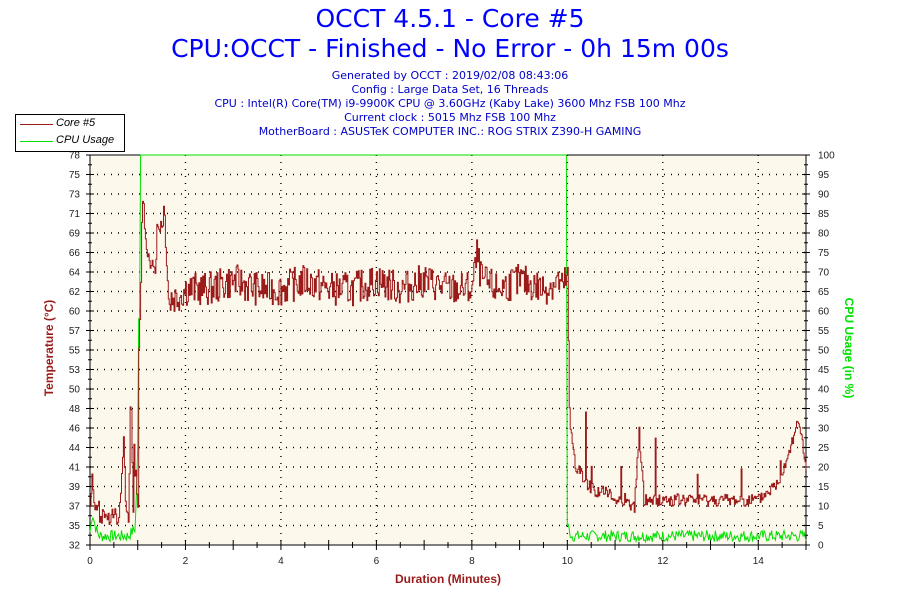 This screenshot has width=900, height=600. What do you see at coordinates (90, 561) in the screenshot?
I see `x-tick-label: 0` at bounding box center [90, 561].